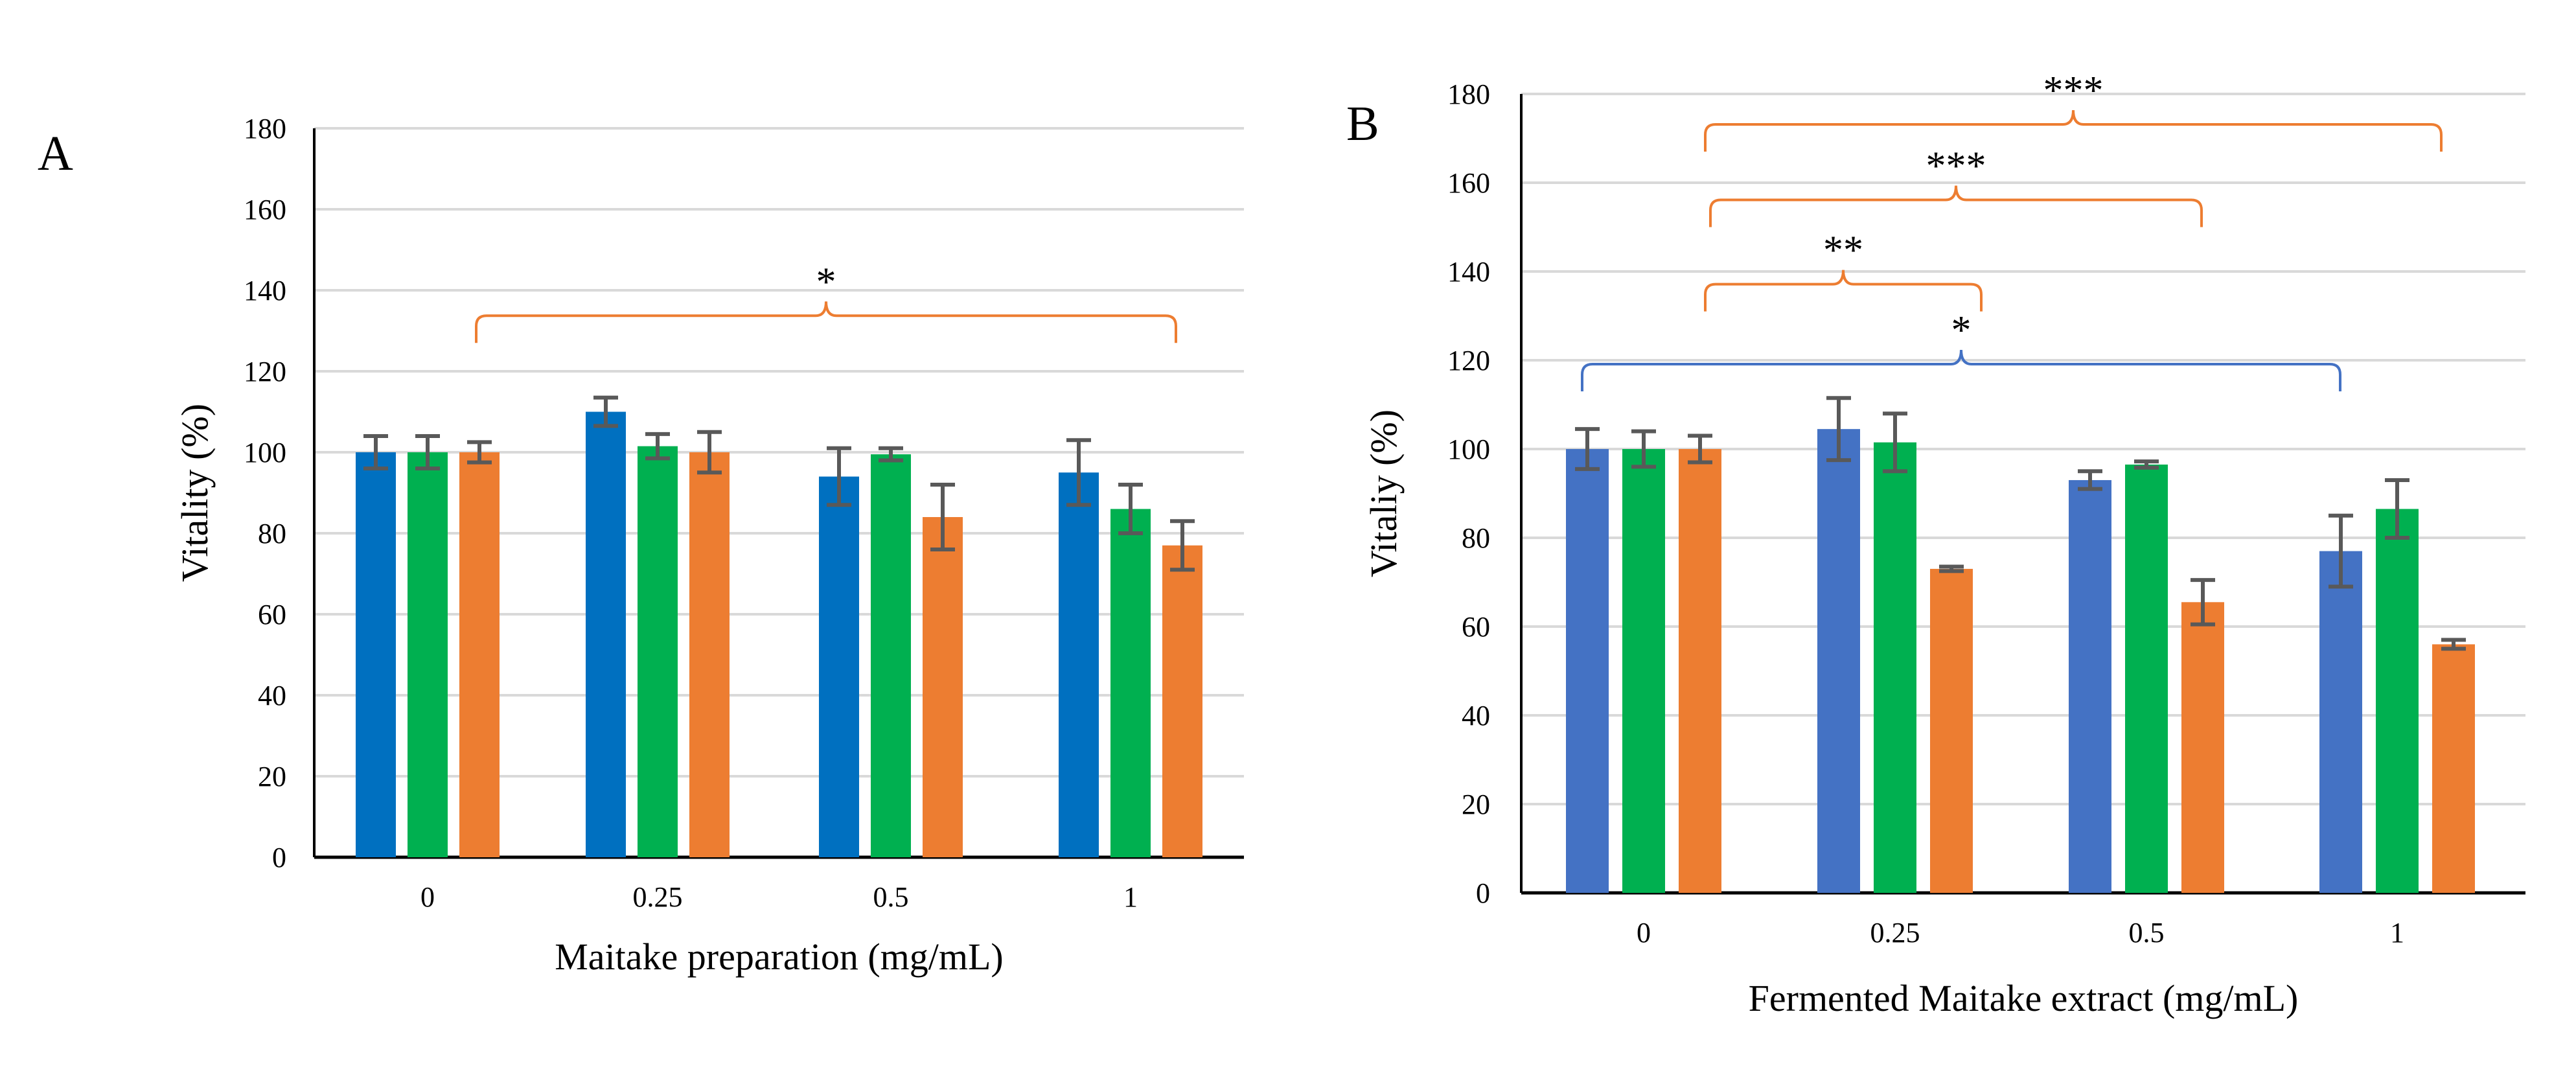 This screenshot has width=2576, height=1073. I want to click on panel-label: A, so click(56, 153).